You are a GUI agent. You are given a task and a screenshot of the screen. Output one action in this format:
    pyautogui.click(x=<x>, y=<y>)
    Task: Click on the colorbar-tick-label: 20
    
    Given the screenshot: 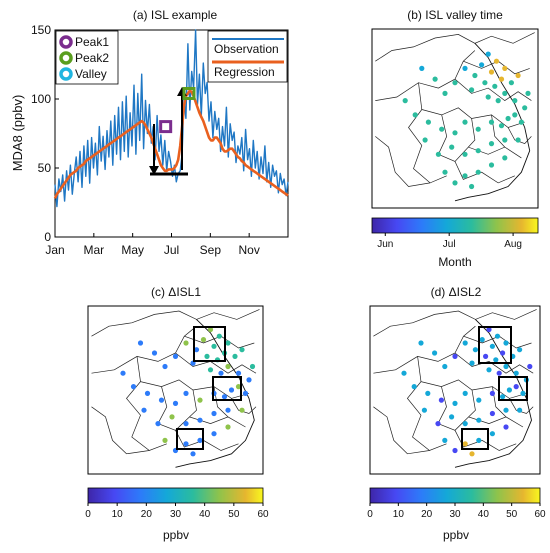 What is the action you would take?
    pyautogui.click(x=147, y=514)
    